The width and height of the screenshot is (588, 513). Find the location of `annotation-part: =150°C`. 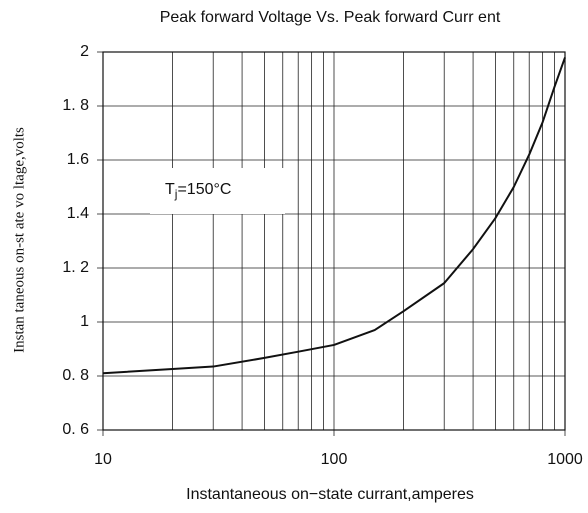

annotation-part: =150°C is located at coordinates (204, 189).